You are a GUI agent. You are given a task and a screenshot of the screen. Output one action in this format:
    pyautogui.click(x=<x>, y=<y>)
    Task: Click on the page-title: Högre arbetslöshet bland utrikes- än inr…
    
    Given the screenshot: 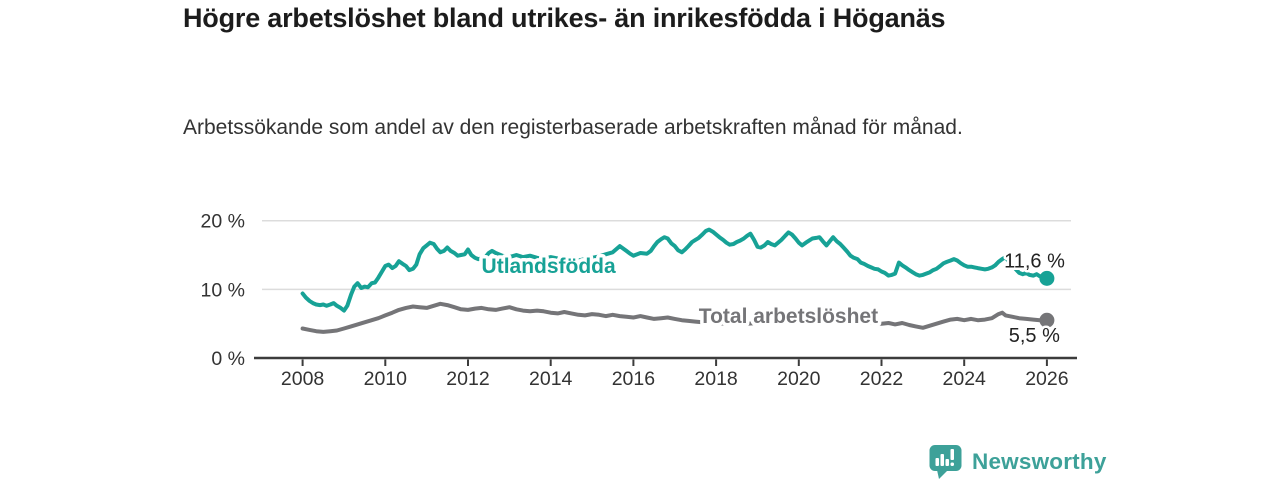 What is the action you would take?
    pyautogui.click(x=564, y=18)
    